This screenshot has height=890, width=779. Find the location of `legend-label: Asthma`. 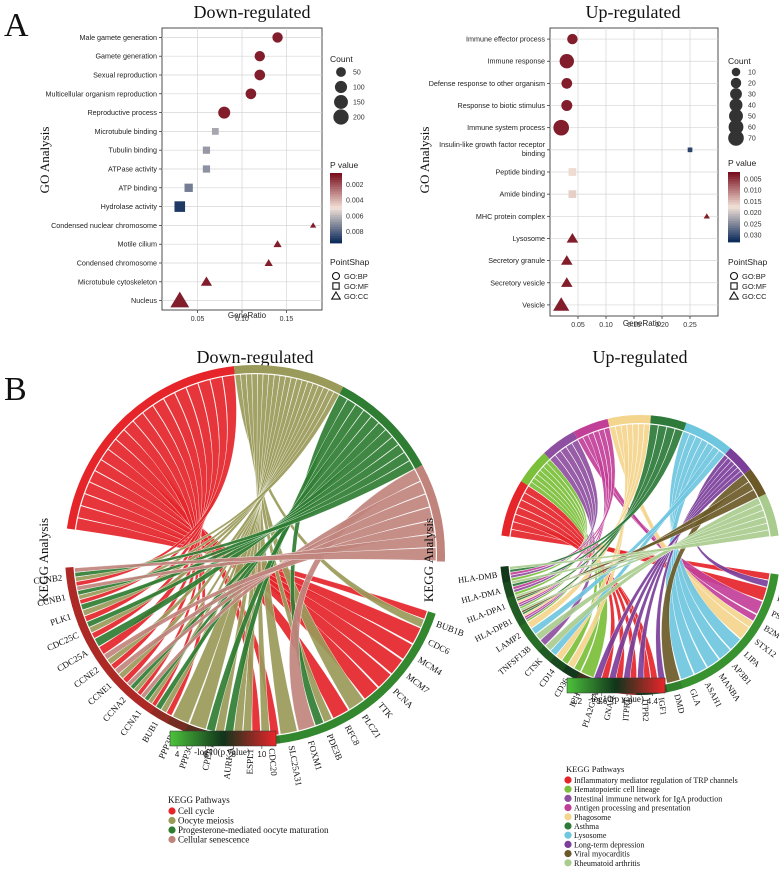

legend-label: Asthma is located at coordinates (586, 826).